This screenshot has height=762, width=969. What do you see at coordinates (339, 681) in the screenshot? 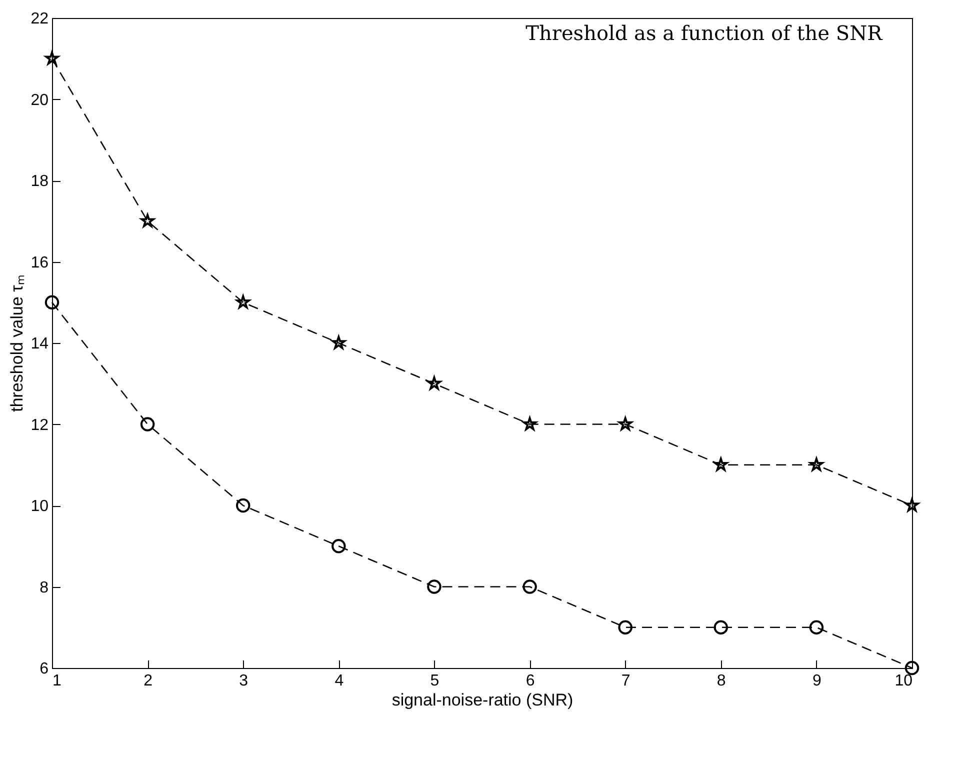
I see `x-tick-label: 4` at bounding box center [339, 681].